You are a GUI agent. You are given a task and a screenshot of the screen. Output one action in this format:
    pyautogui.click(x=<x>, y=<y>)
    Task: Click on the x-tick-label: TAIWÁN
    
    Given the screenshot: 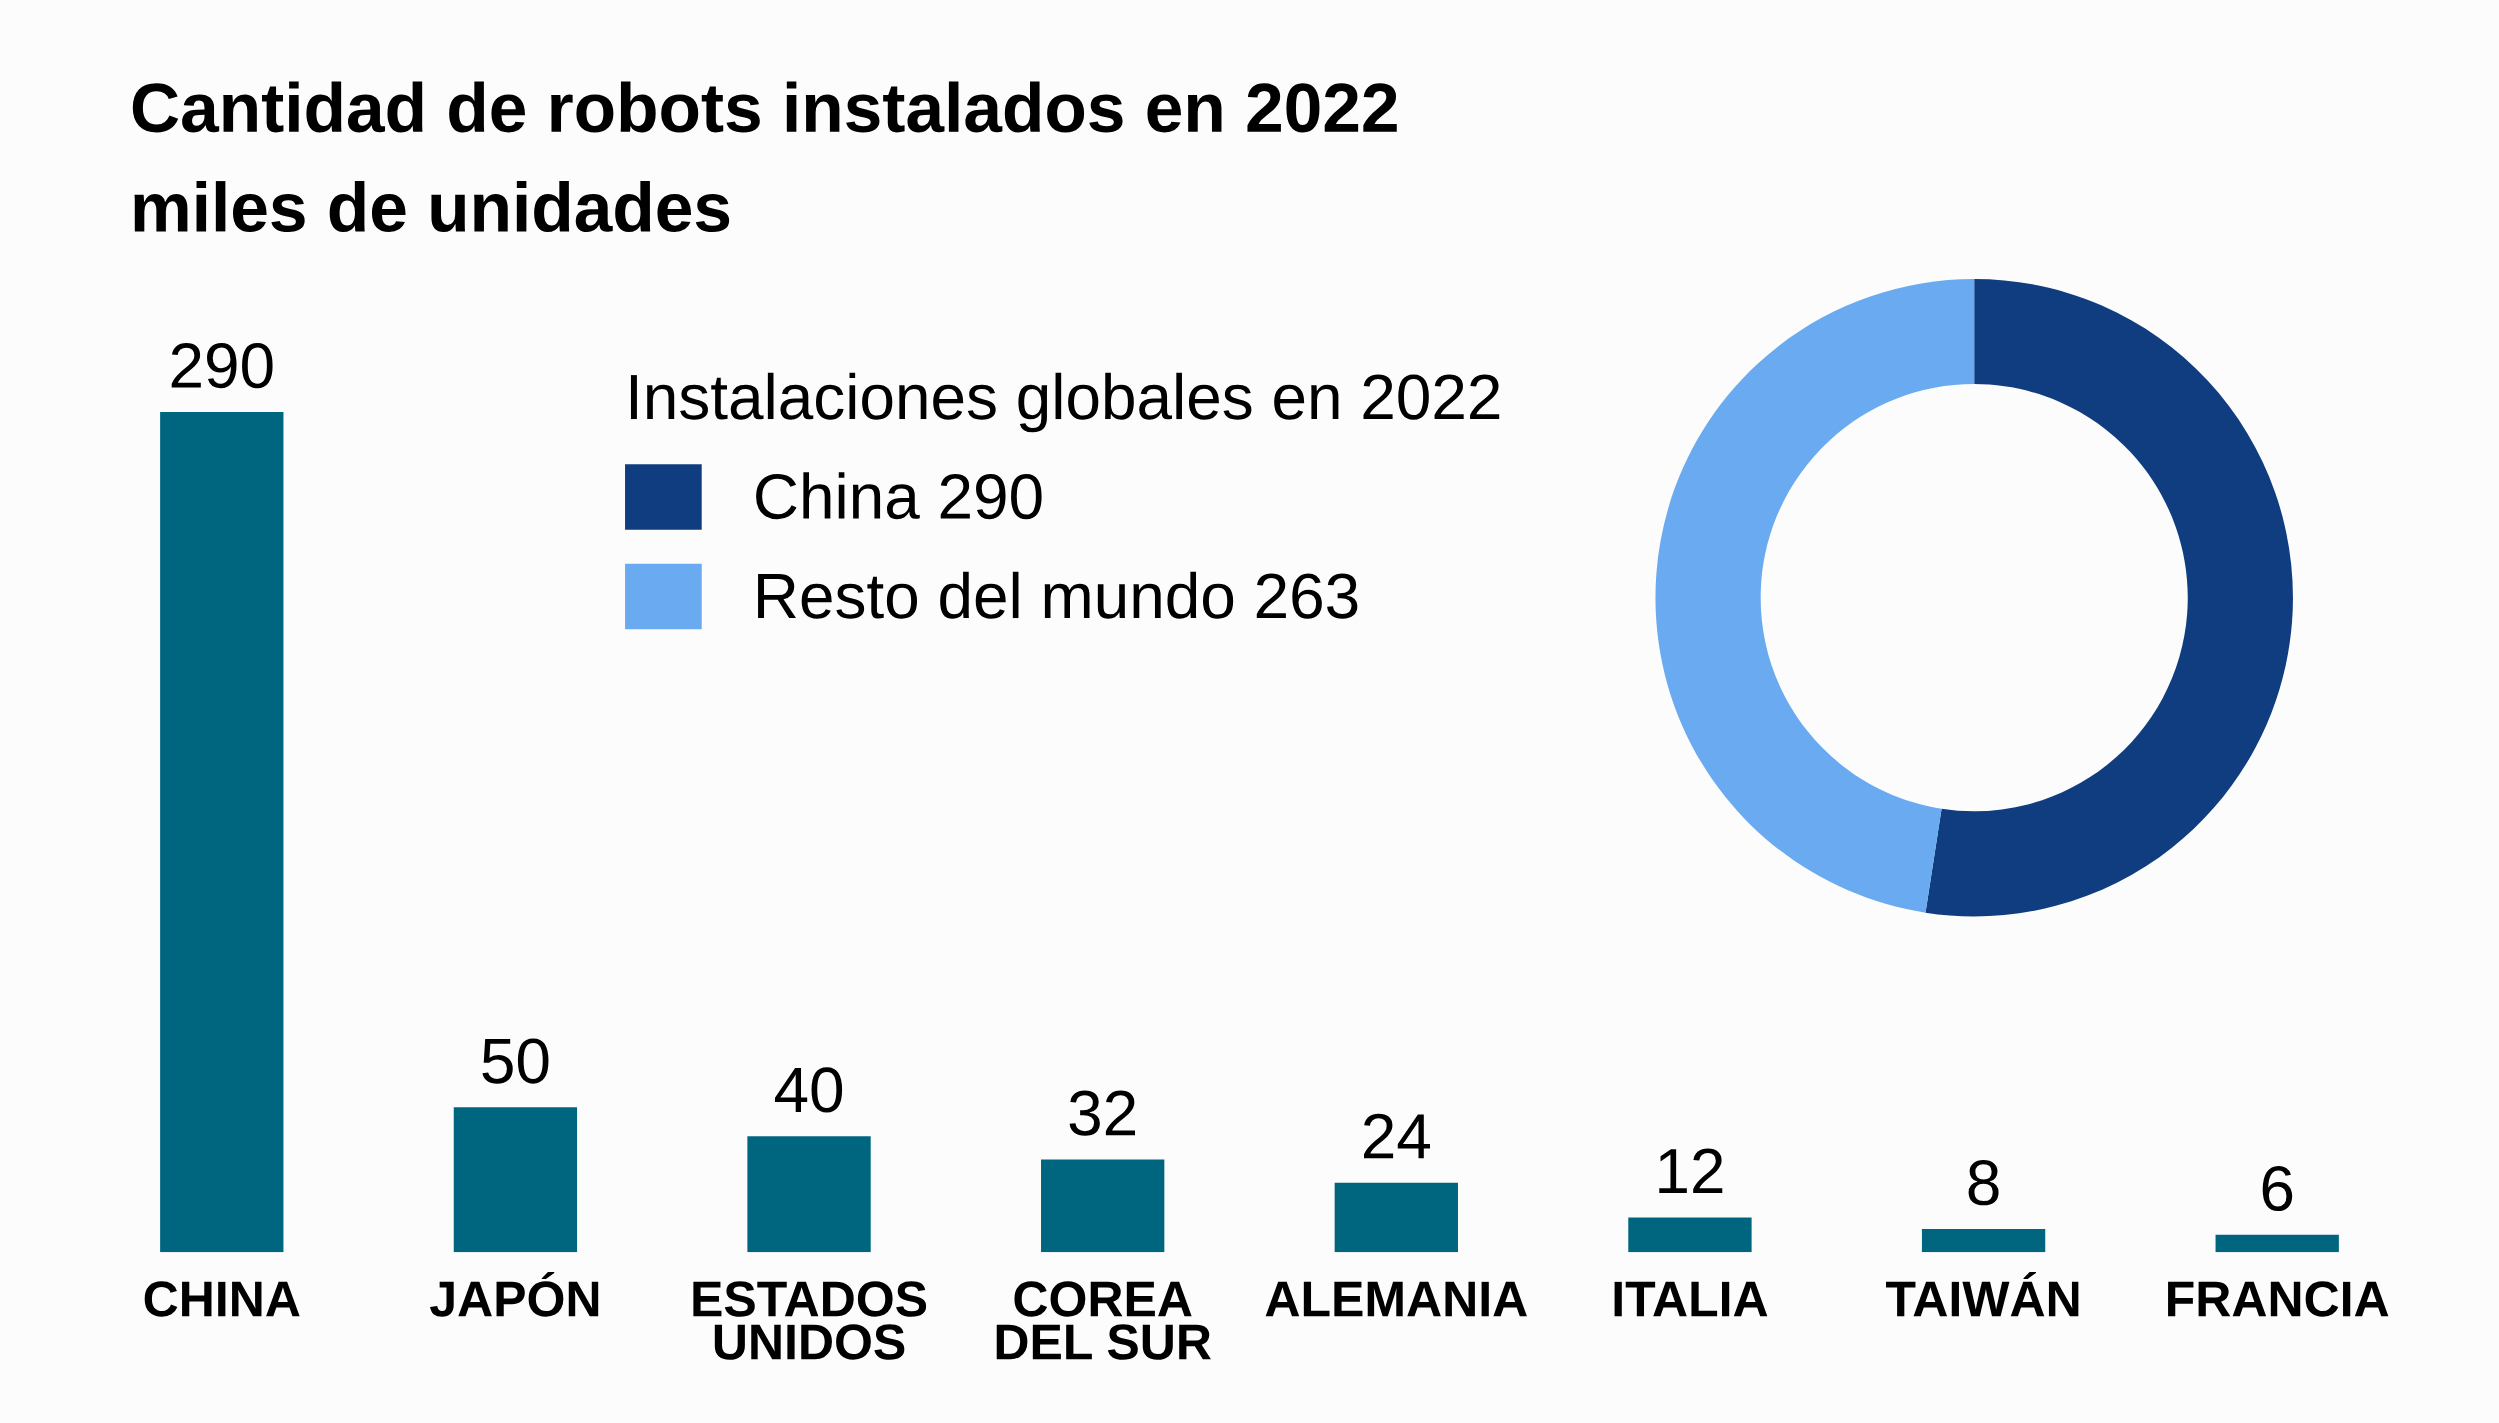 What is the action you would take?
    pyautogui.click(x=1982, y=1294)
    